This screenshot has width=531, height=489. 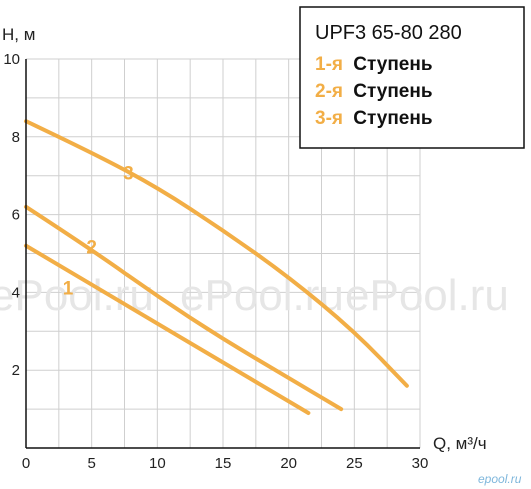 What do you see at coordinates (329, 118) in the screenshot?
I see `legend-item-3-num: 3-я` at bounding box center [329, 118].